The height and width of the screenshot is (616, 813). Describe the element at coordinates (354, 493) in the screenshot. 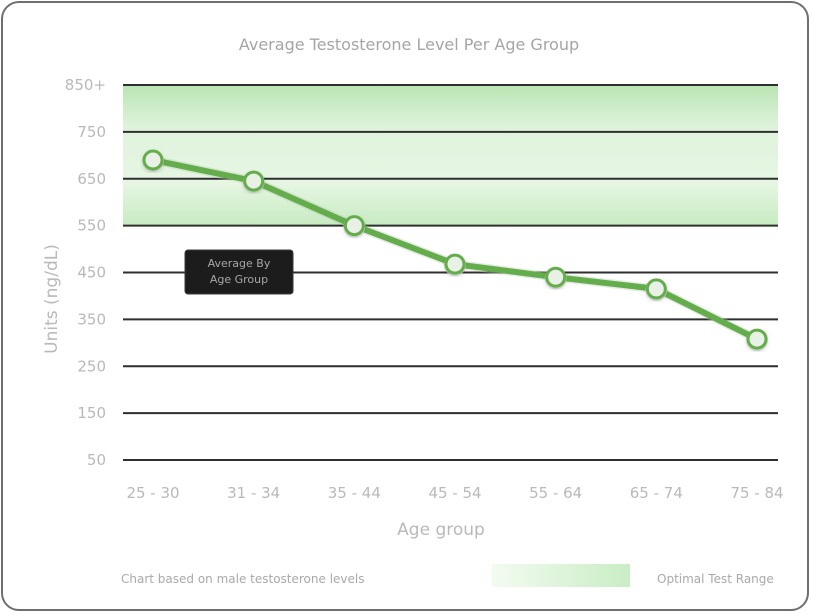

I see `x-tick-label-2: 35 - 44` at that location.